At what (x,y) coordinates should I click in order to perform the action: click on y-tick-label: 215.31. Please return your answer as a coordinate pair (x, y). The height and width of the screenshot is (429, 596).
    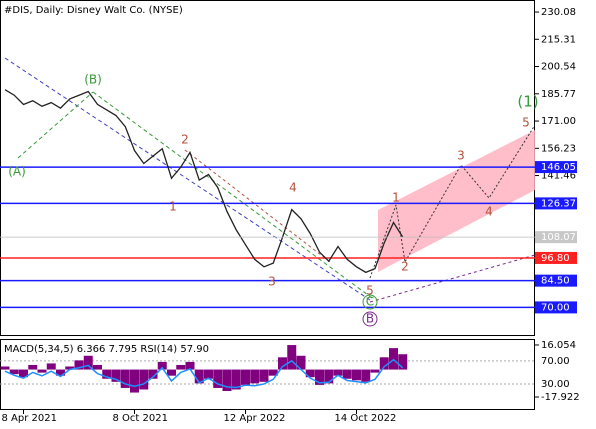
    Looking at the image, I should click on (558, 39).